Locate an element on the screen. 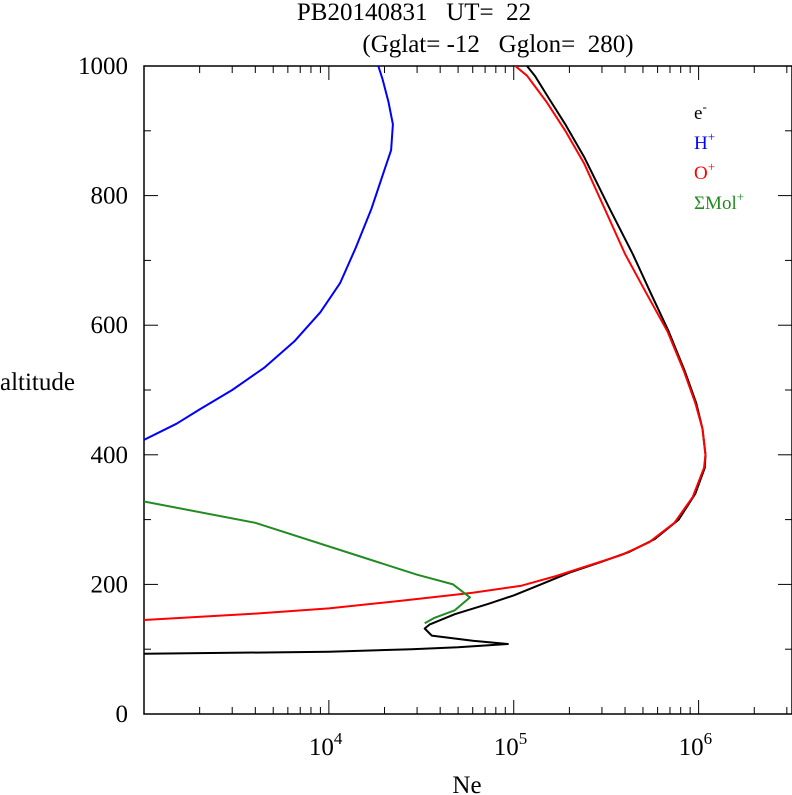  y-tick-label: 200 is located at coordinates (110, 584).